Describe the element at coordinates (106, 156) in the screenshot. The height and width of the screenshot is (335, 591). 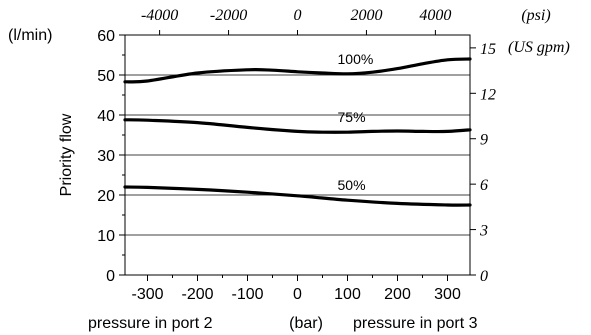
I see `y-tick-label: 30` at that location.